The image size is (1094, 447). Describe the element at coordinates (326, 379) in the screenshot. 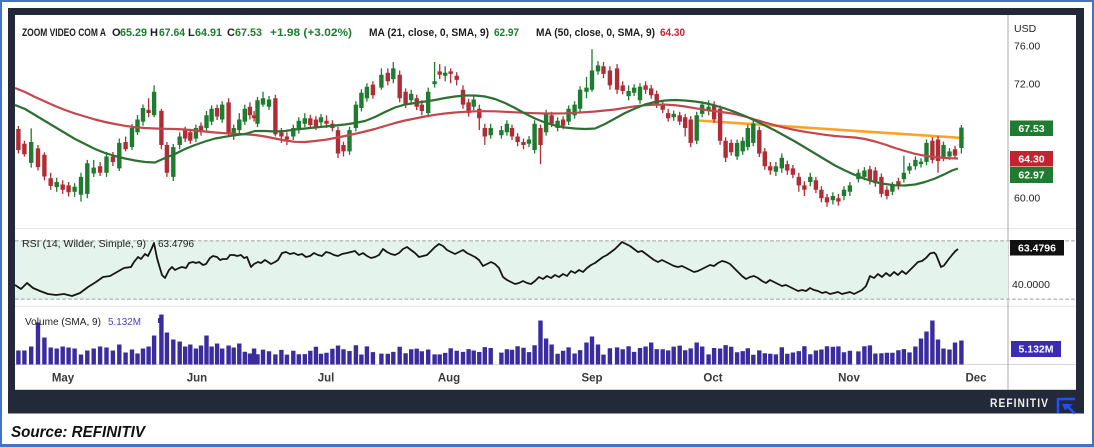

I see `svg-text: Jul` at that location.